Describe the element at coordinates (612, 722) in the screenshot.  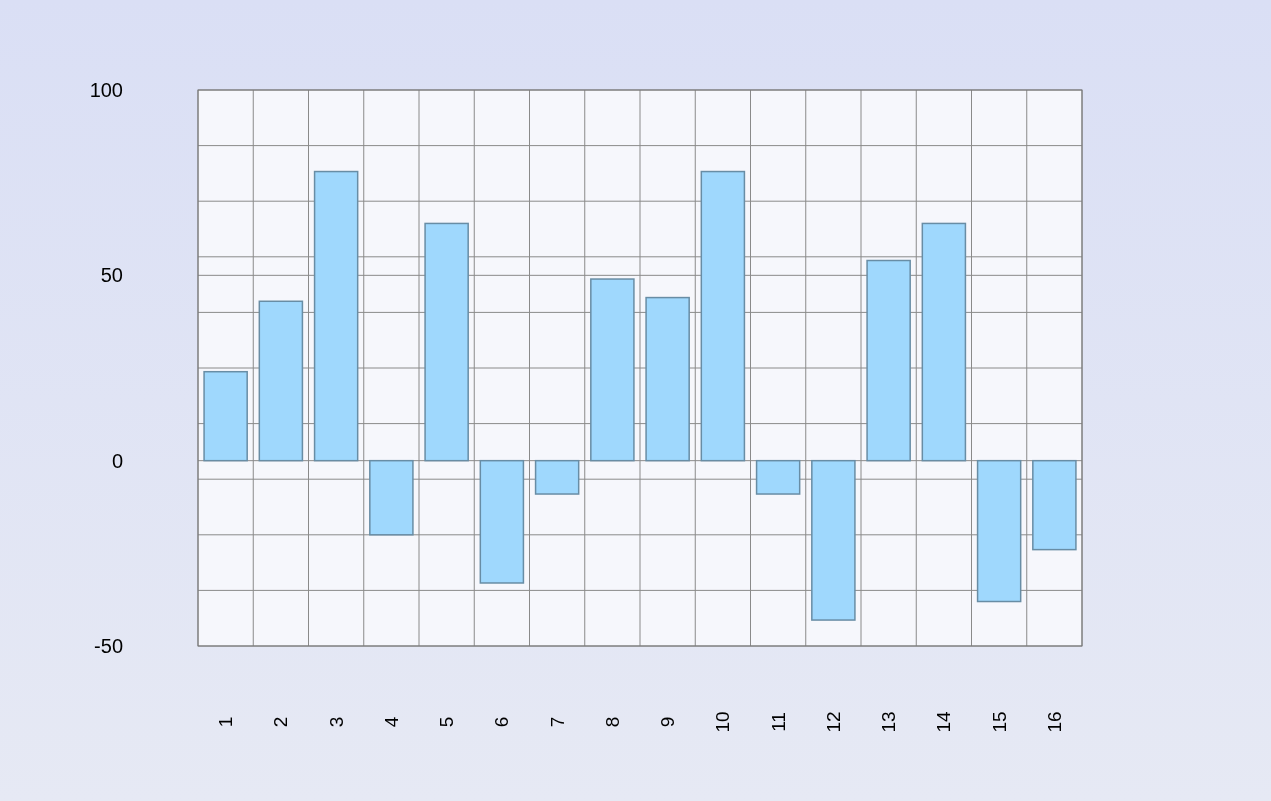
I see `x-tick-label: 8` at that location.